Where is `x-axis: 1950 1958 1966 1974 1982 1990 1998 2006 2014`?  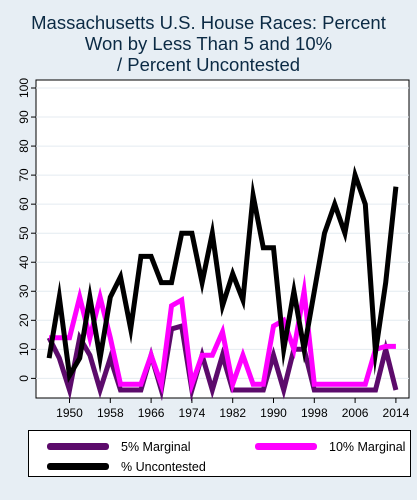 x-axis: 1950 1958 1966 1974 1982 1990 1998 2006 2014 is located at coordinates (233, 409).